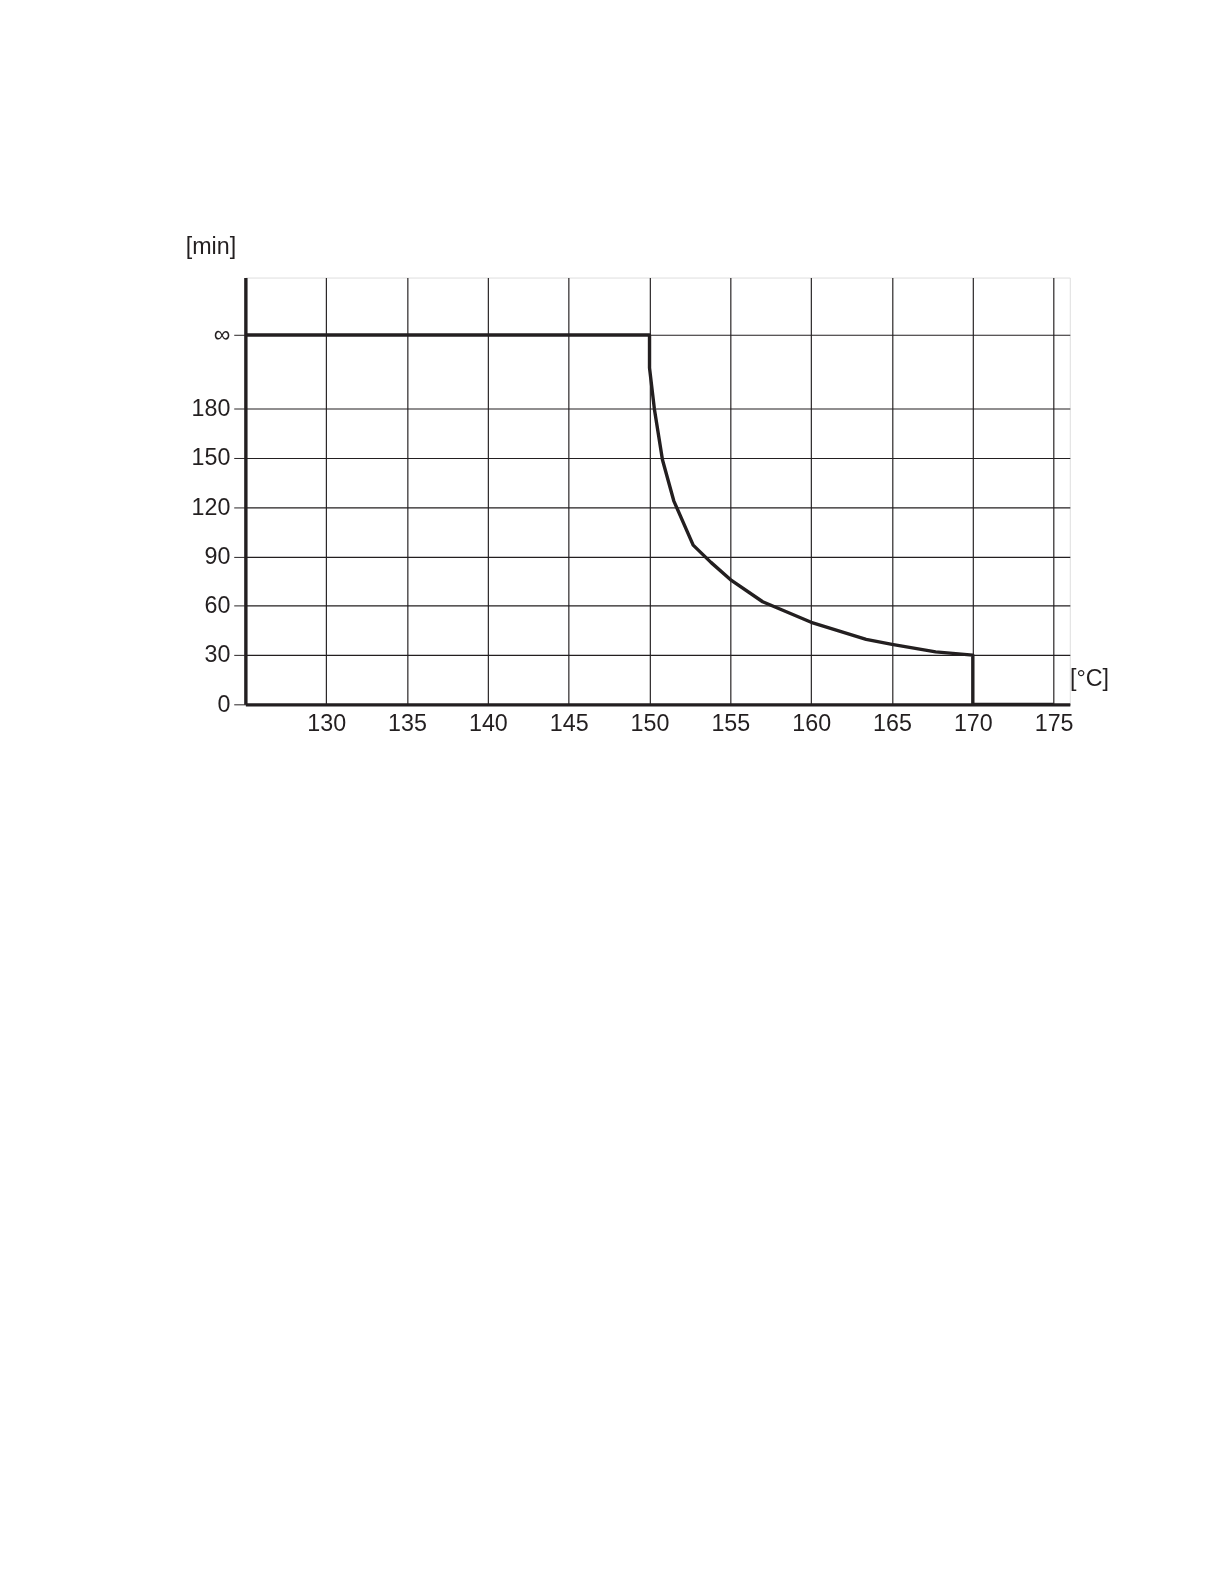  Describe the element at coordinates (1054, 723) in the screenshot. I see `x-tick-label: 175` at that location.